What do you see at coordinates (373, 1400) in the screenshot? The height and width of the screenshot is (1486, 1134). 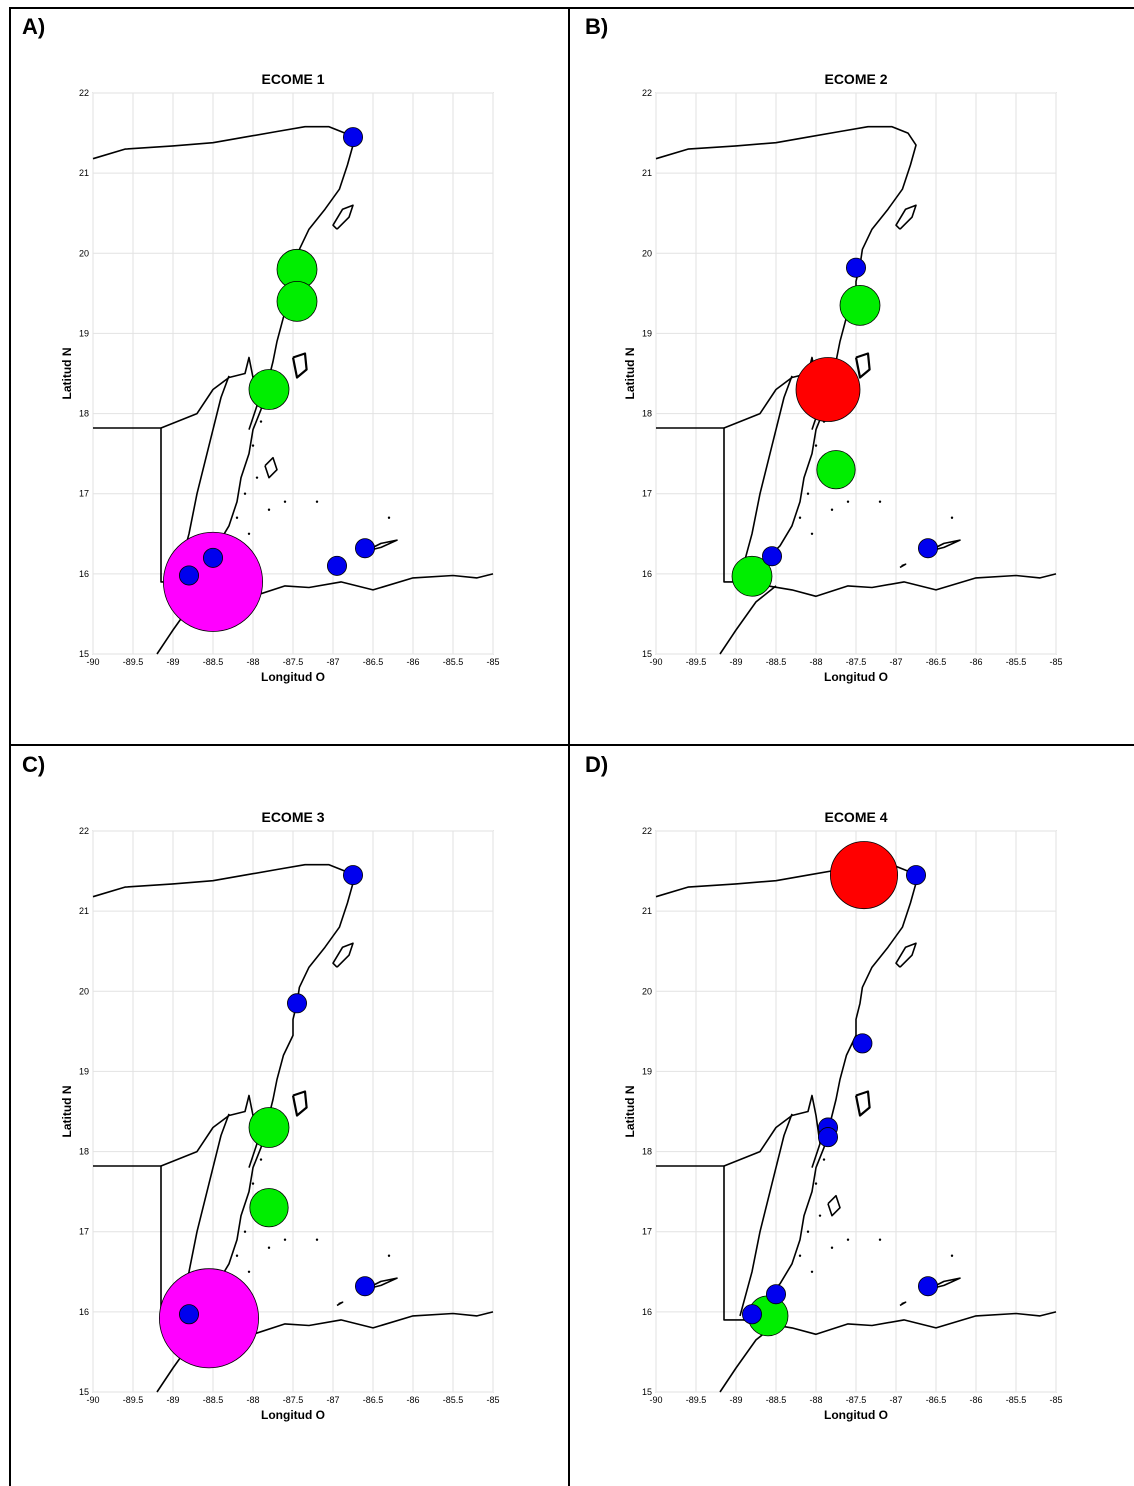 I see `x-tick-label: -86.5` at bounding box center [373, 1400].